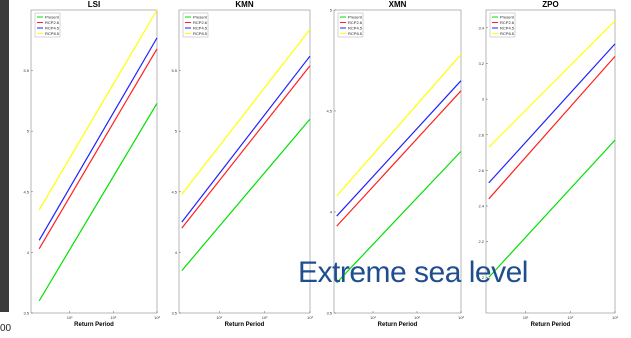 Image resolution: width=631 pixels, height=338 pixels. What do you see at coordinates (4, 156) in the screenshot?
I see `left-edge-bar` at bounding box center [4, 156].